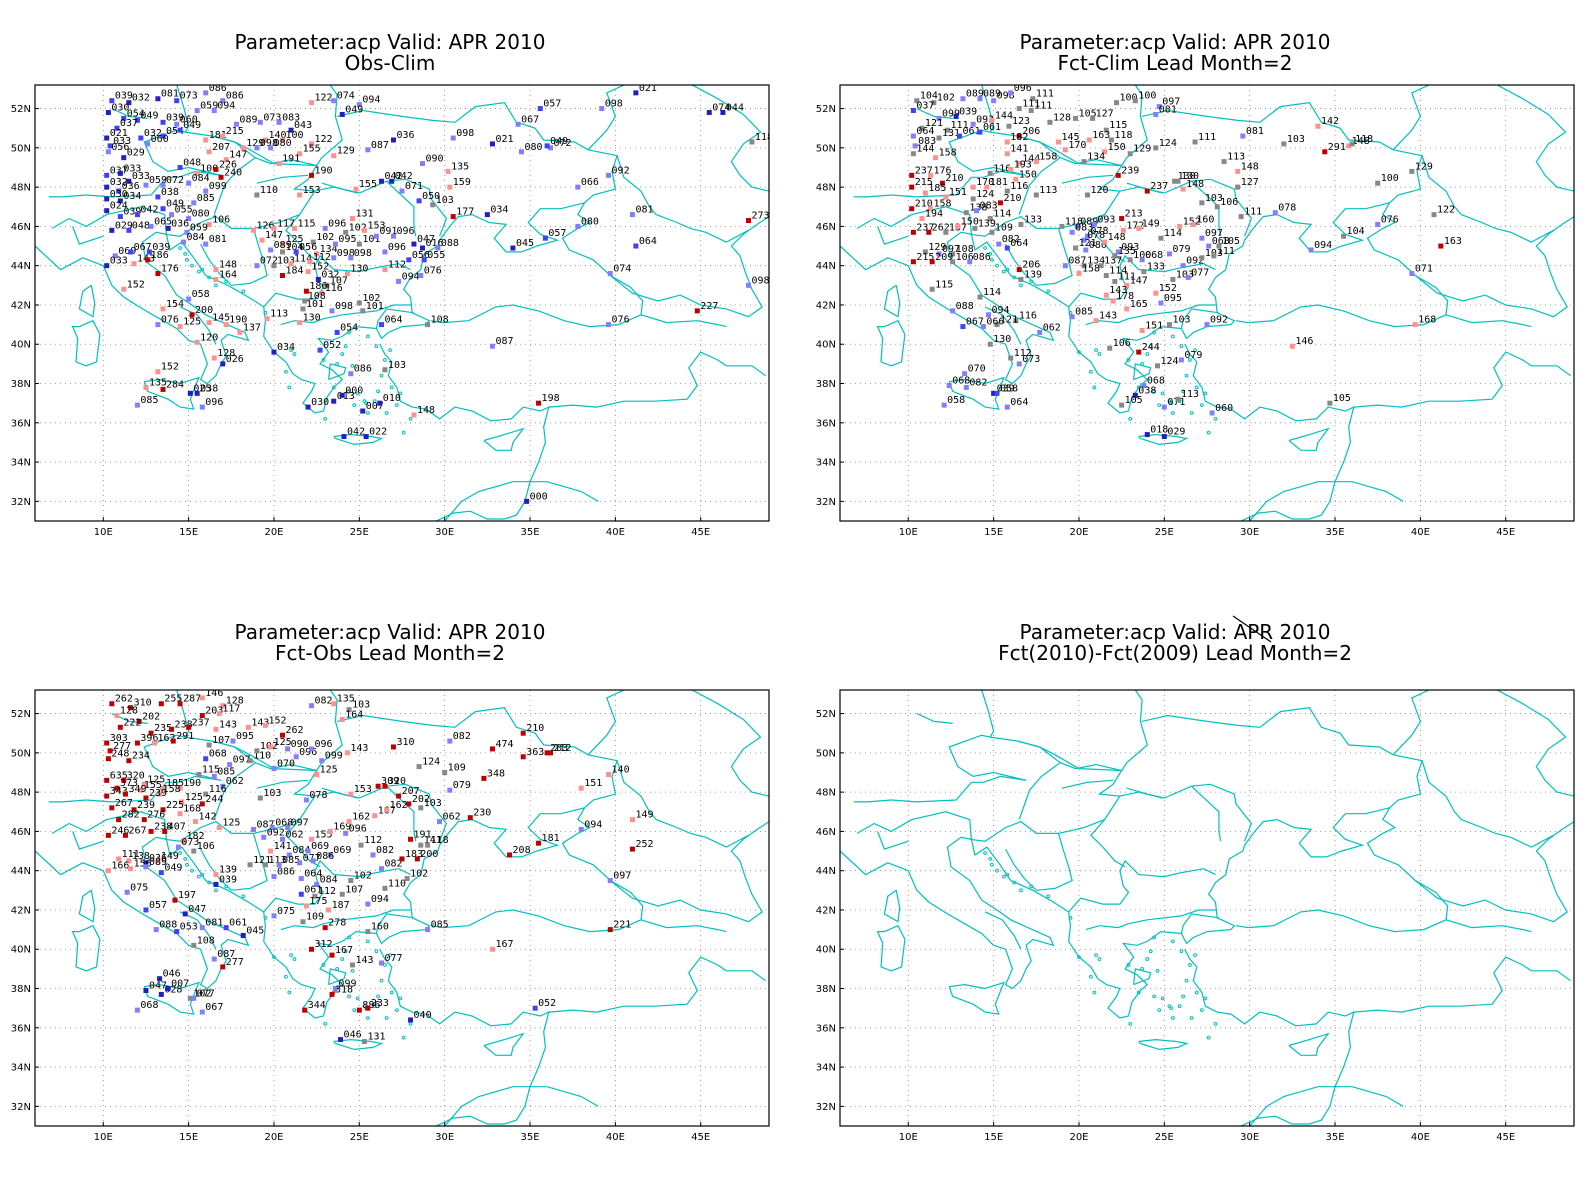  Describe the element at coordinates (1110, 262) in the screenshot. I see `station-point: 137` at that location.